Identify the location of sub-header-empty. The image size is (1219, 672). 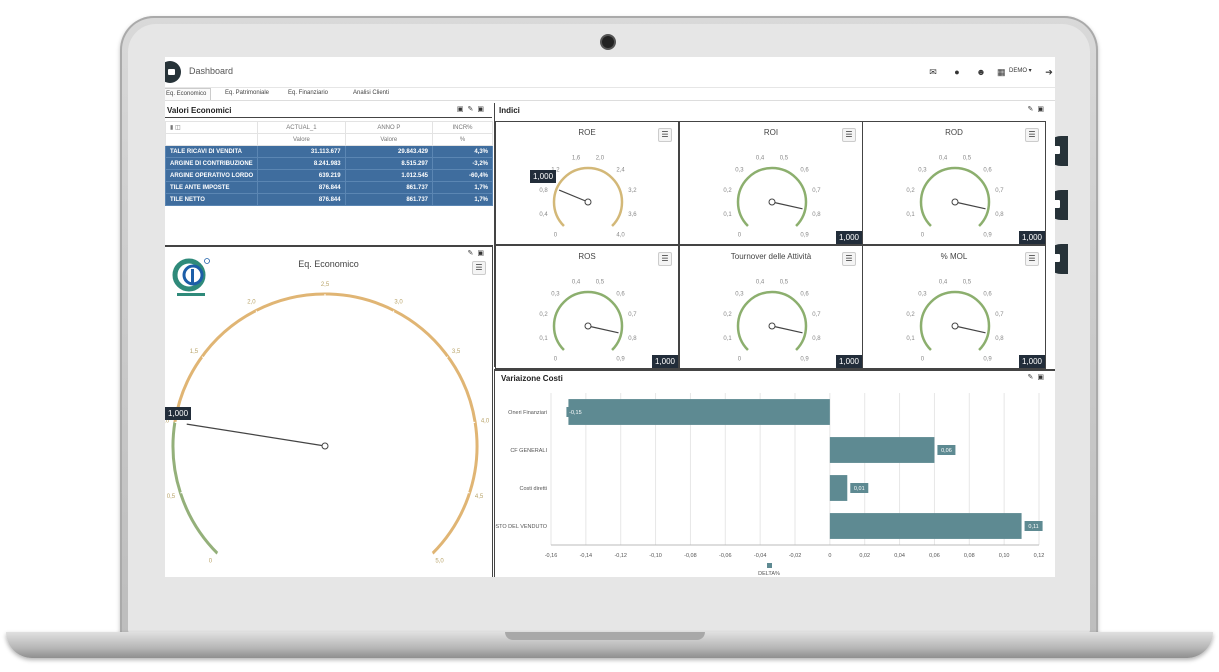
(212, 139).